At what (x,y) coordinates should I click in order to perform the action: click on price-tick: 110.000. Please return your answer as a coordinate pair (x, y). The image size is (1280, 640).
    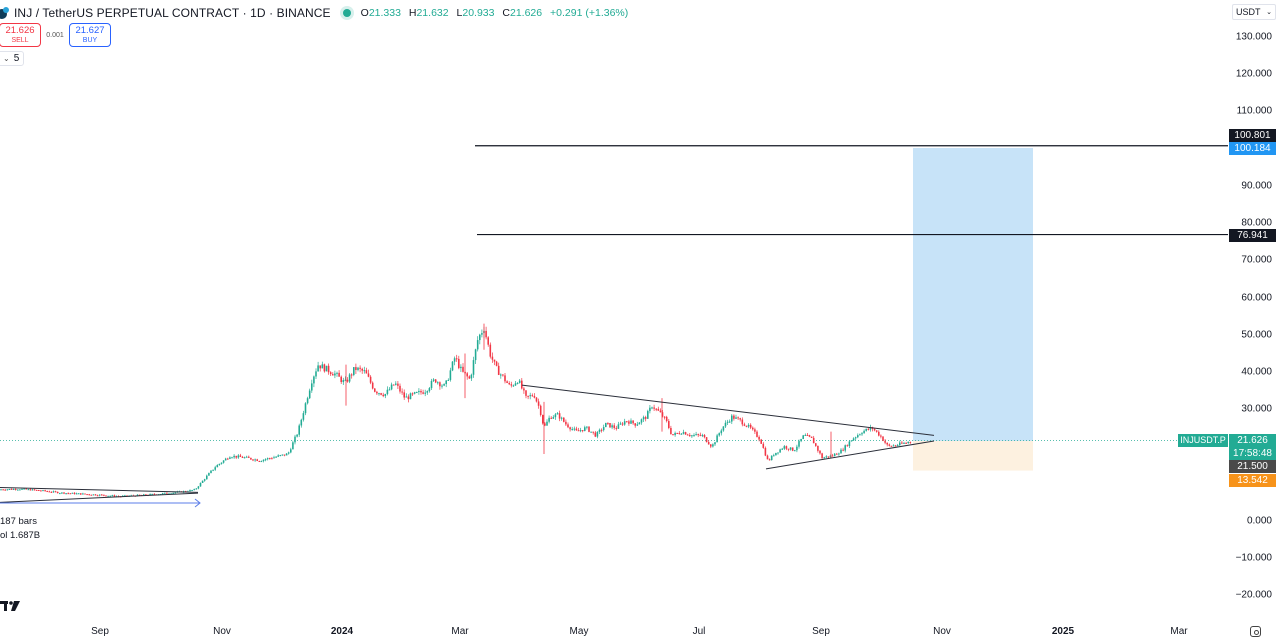
    Looking at the image, I should click on (1254, 111).